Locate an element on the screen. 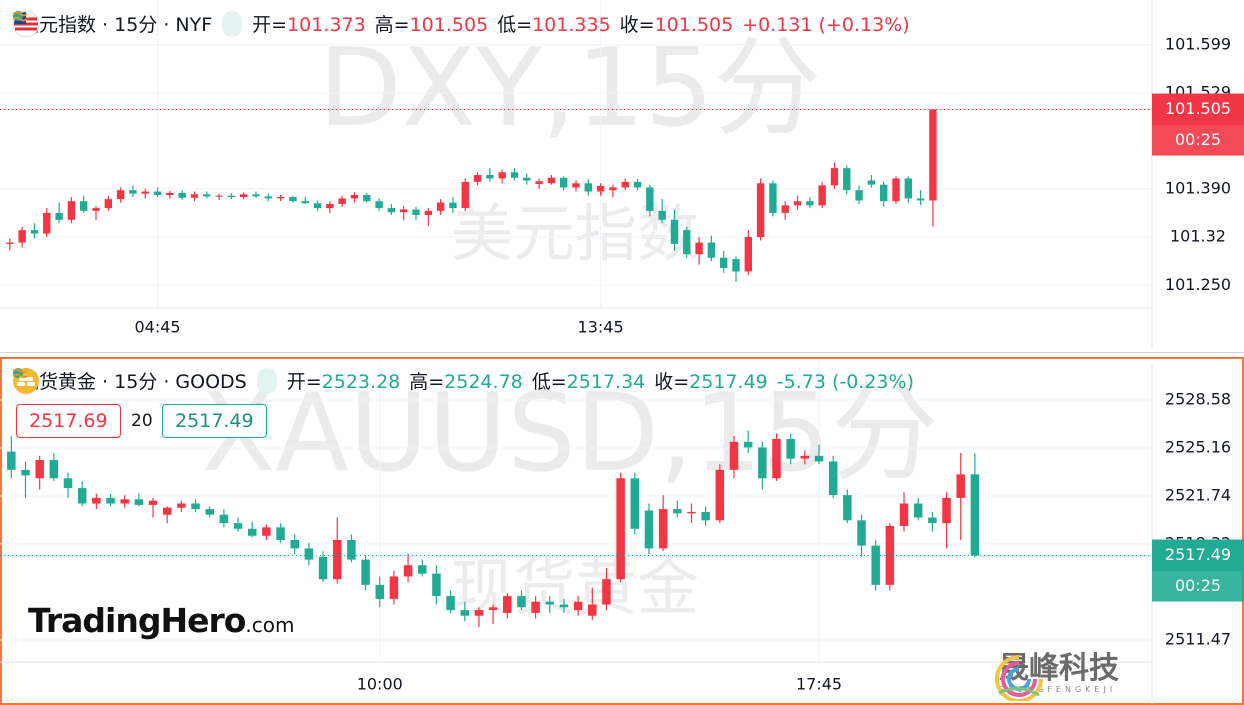 The image size is (1244, 705). watermark: DXY,15分 is located at coordinates (570, 88).